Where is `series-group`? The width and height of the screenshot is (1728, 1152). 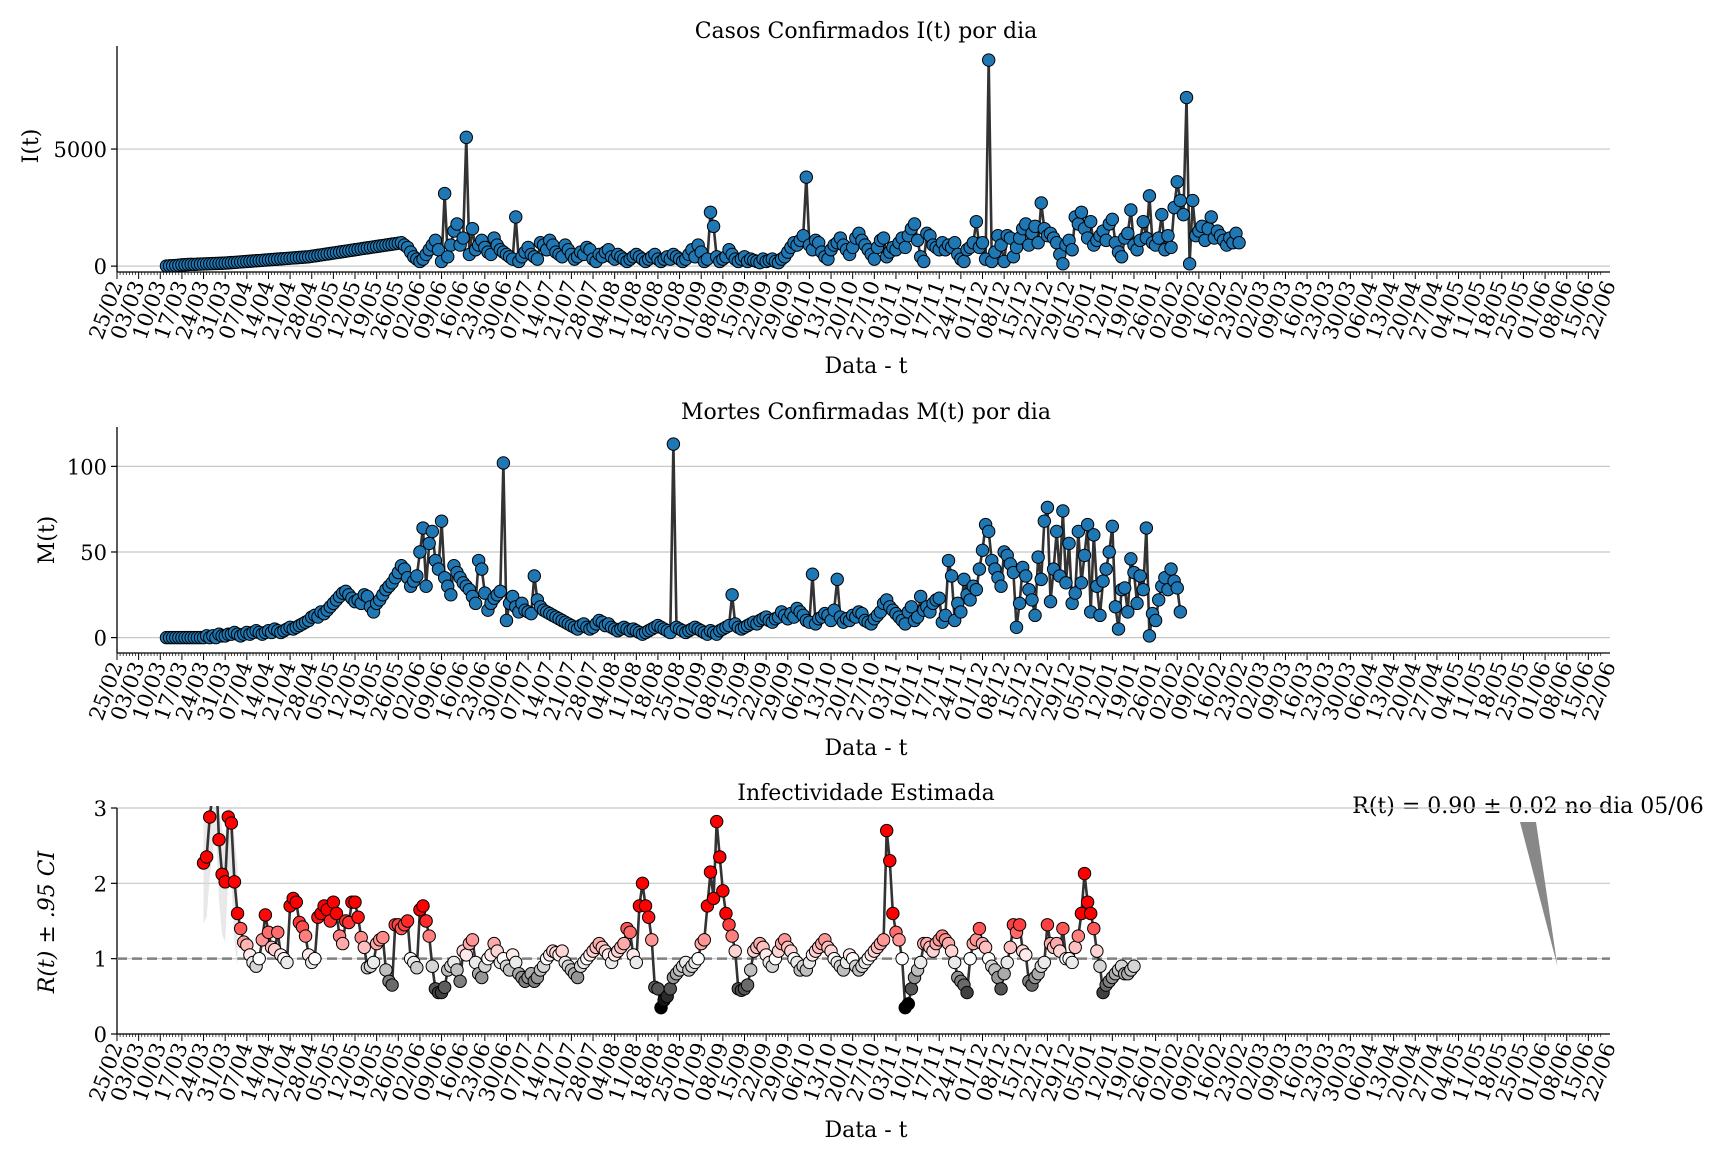
series-group is located at coordinates (702, 163).